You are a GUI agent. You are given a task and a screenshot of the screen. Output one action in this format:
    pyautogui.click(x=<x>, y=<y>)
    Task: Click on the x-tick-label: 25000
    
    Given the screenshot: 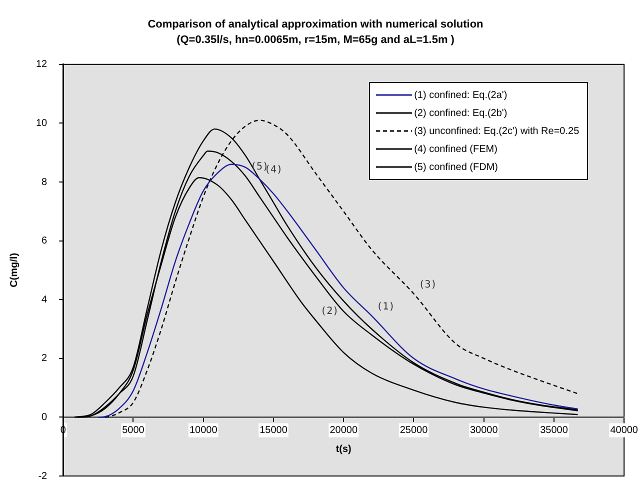 What is the action you would take?
    pyautogui.click(x=414, y=430)
    